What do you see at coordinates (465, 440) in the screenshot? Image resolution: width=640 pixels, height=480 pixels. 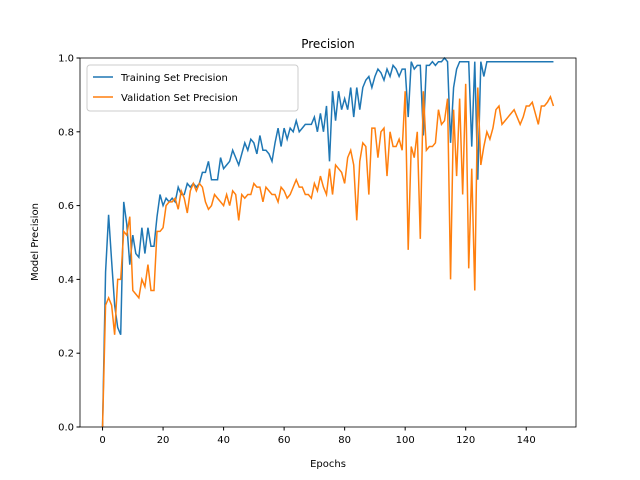 I see `x-tick-label: 120` at bounding box center [465, 440].